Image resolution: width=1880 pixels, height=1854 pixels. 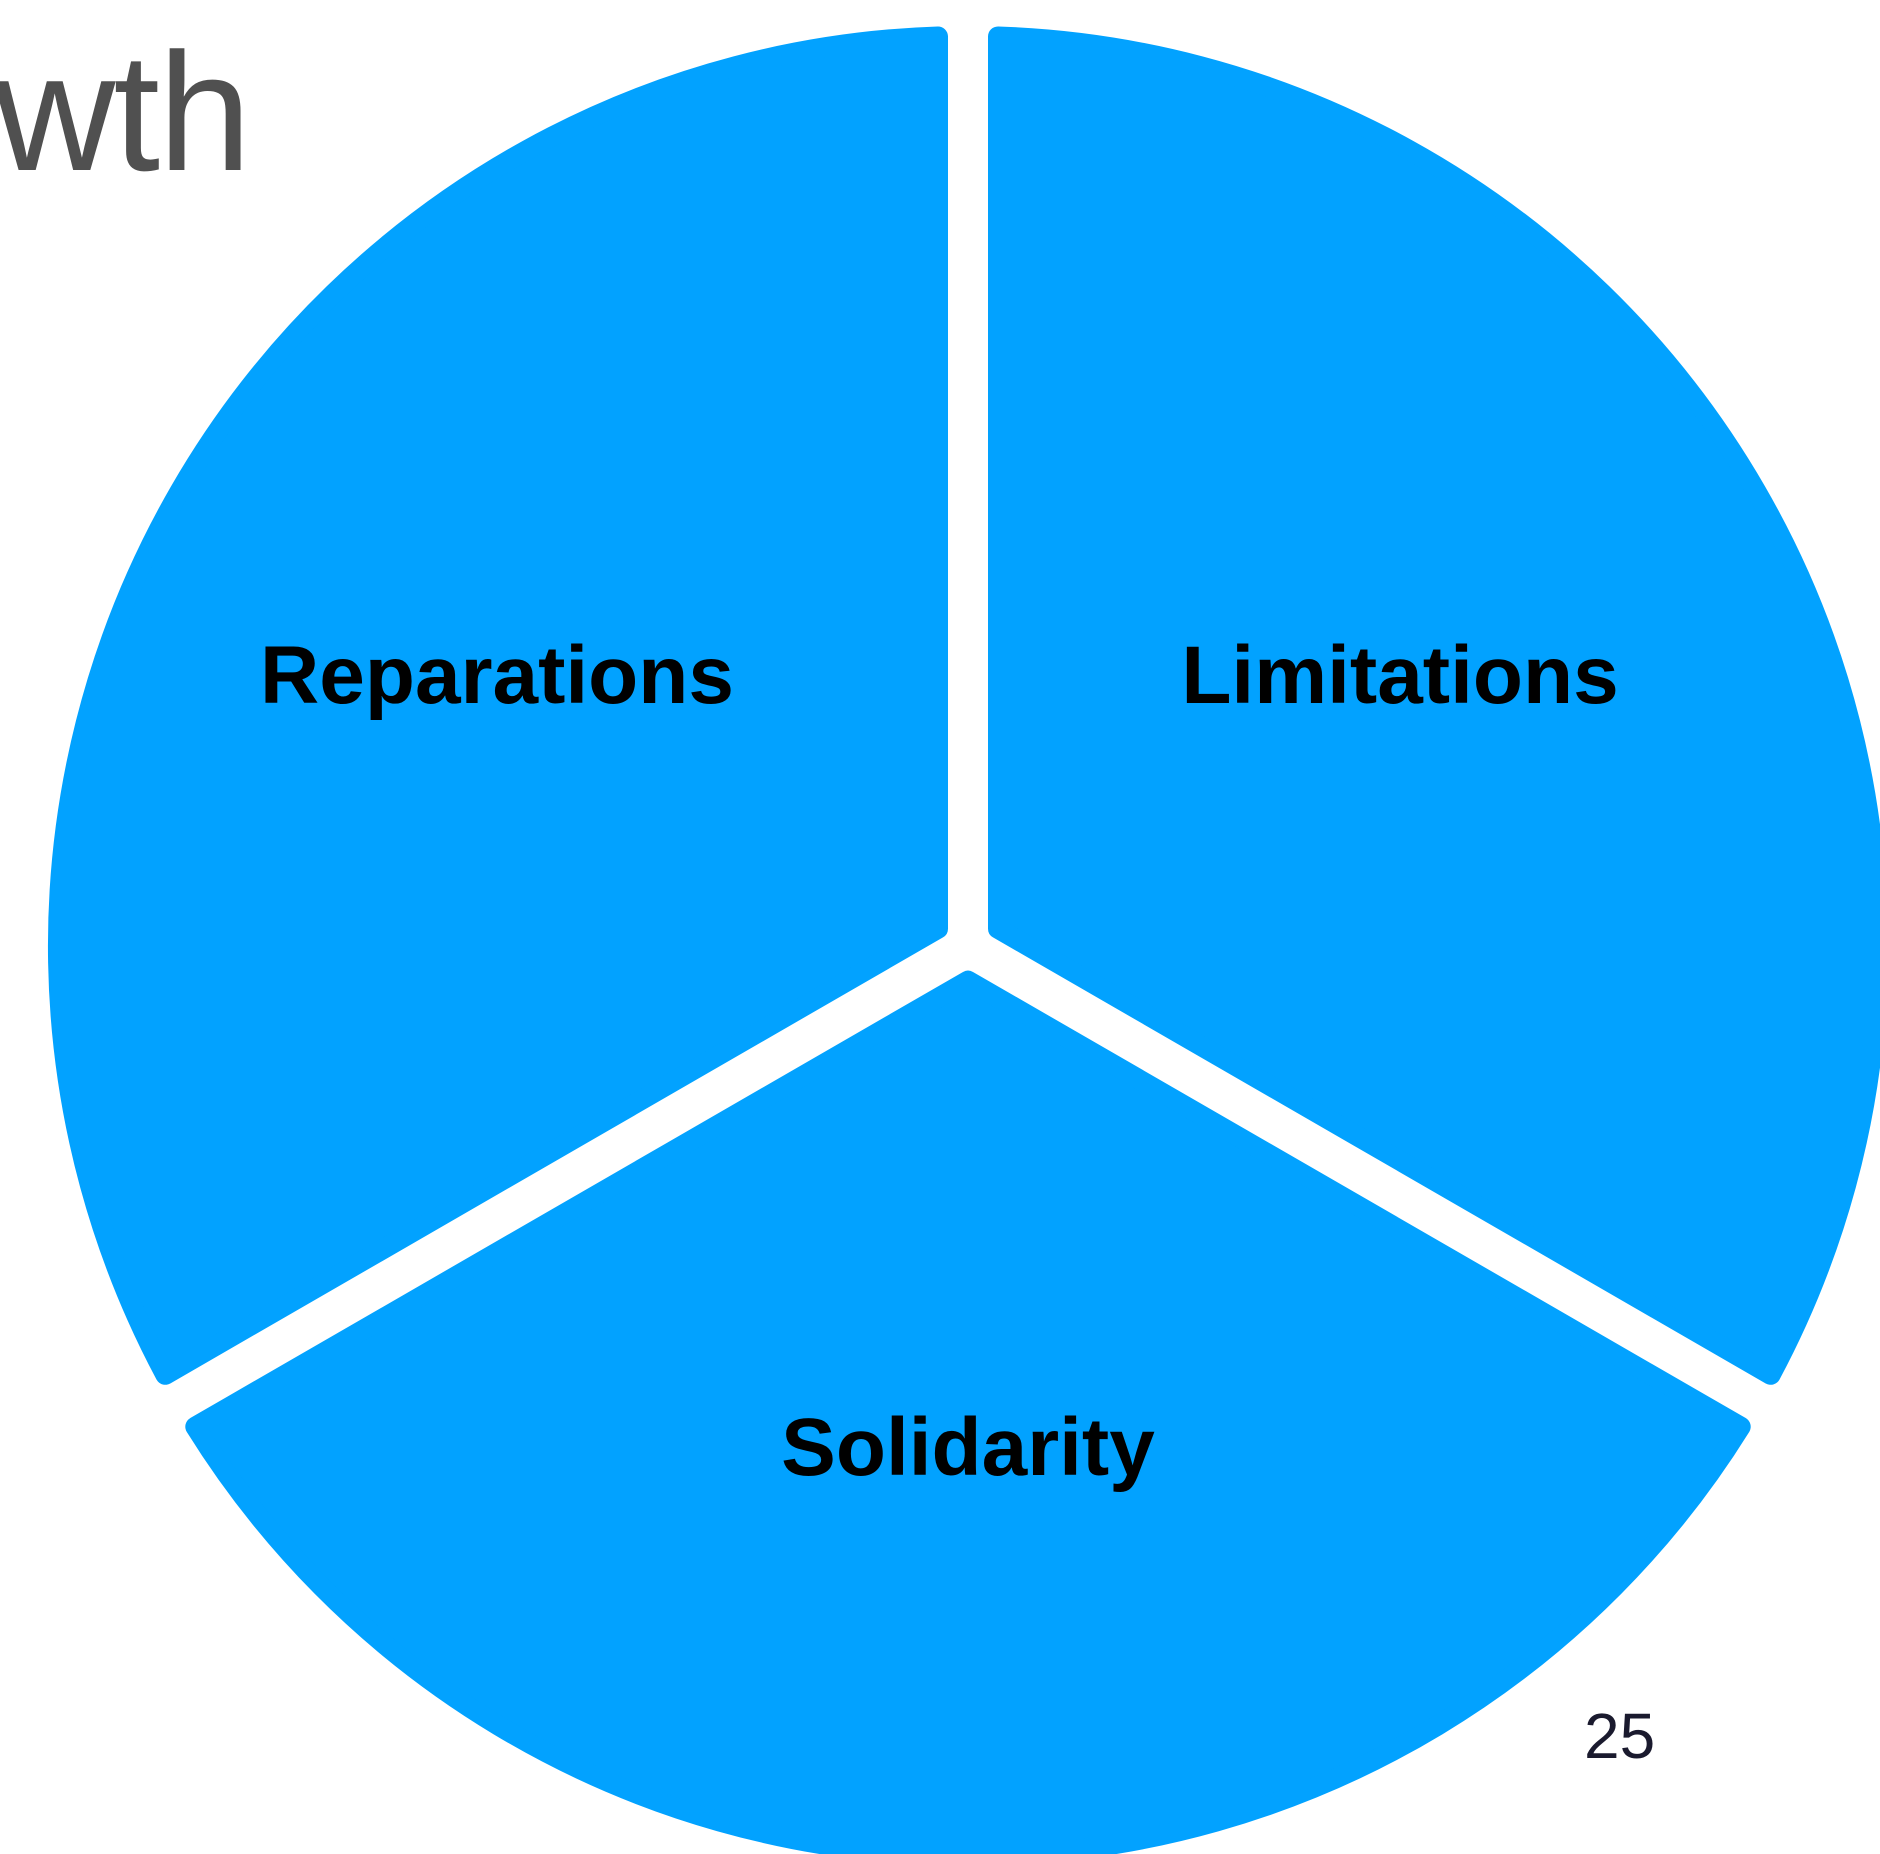 What do you see at coordinates (1400, 675) in the screenshot?
I see `segment-label-limitations: Limitations` at bounding box center [1400, 675].